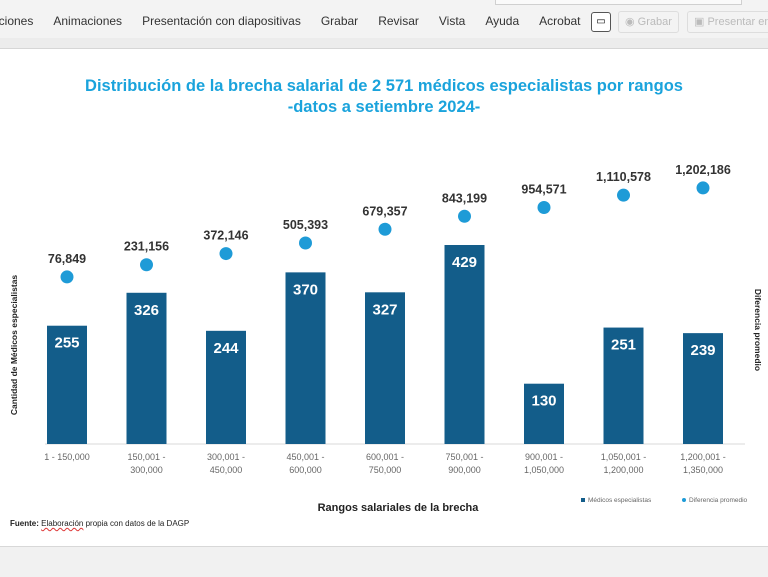 The height and width of the screenshot is (577, 768). What do you see at coordinates (464, 470) in the screenshot?
I see `x-tick-label: 900,000` at bounding box center [464, 470].